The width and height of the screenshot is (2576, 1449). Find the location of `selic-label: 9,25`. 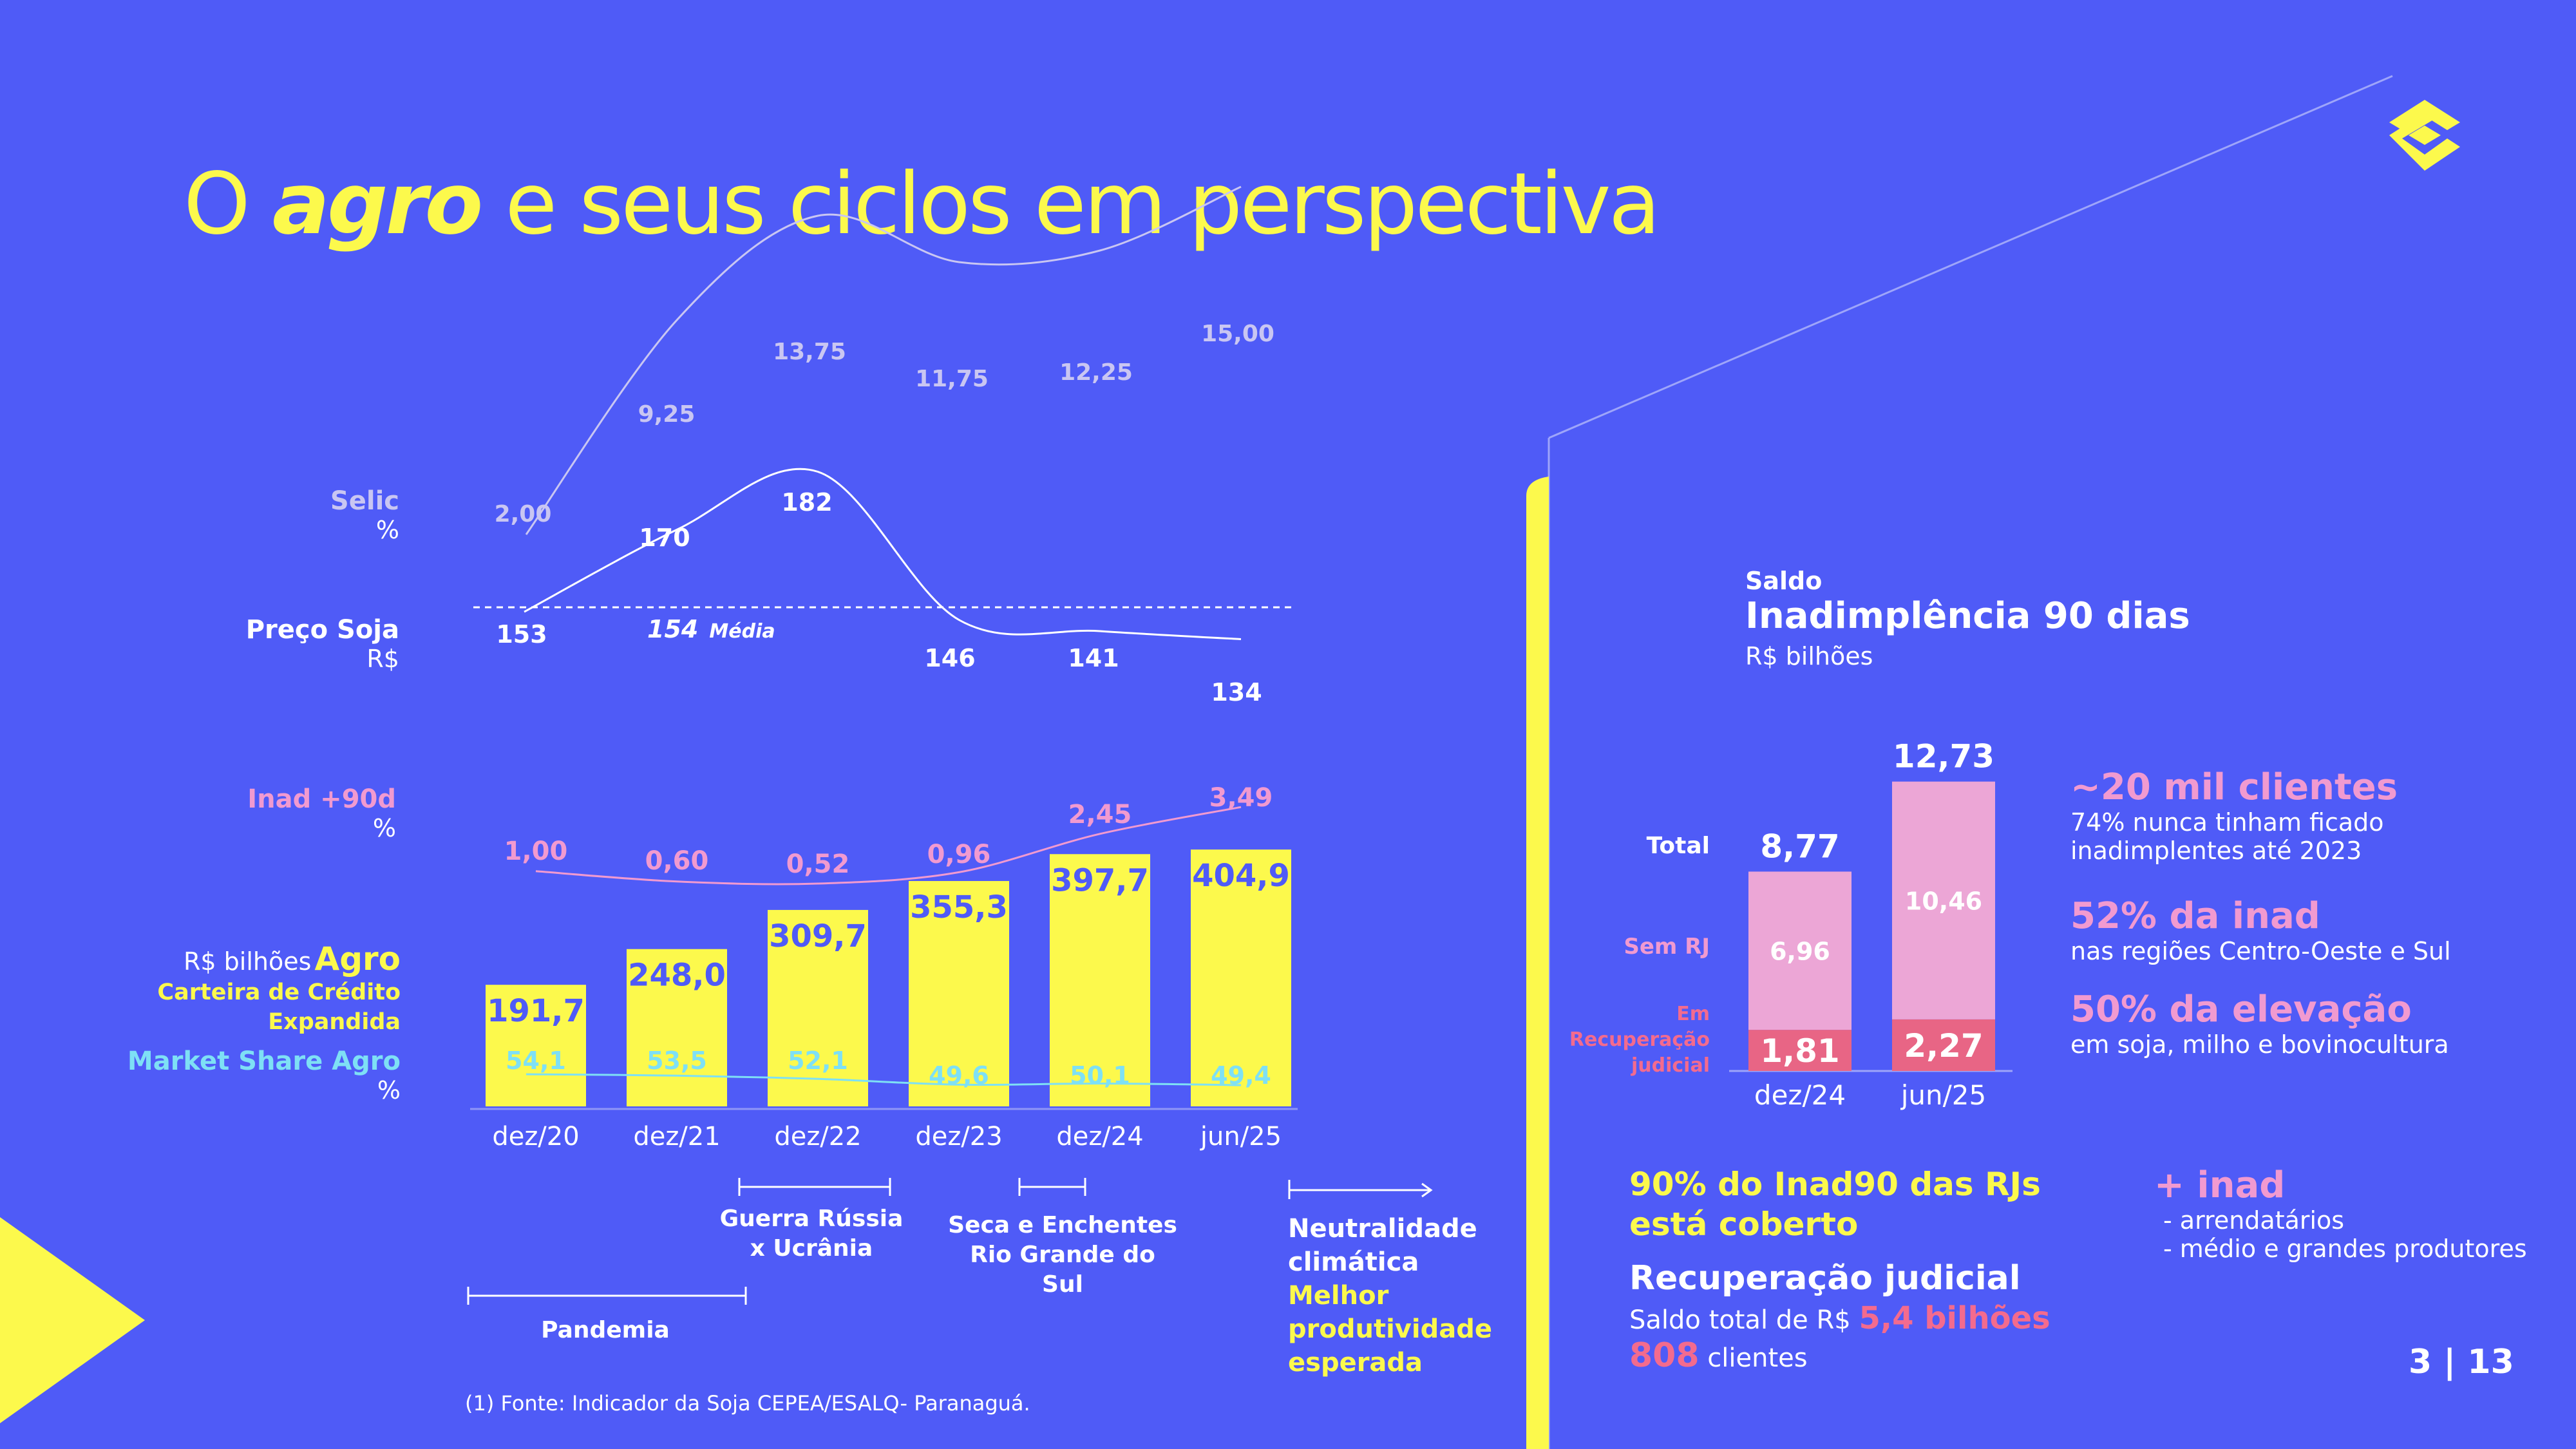

selic-label: 9,25 is located at coordinates (667, 415).